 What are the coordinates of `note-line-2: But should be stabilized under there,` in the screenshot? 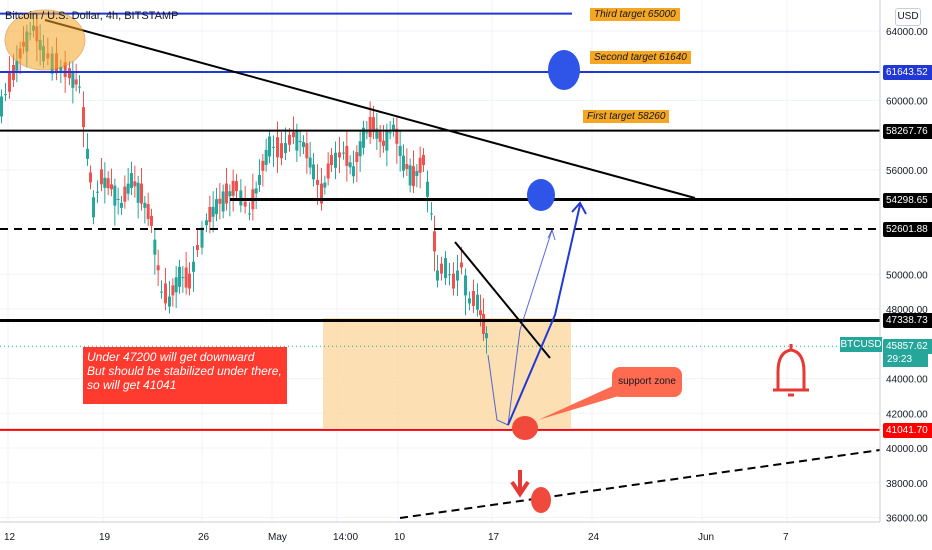 It's located at (184, 371).